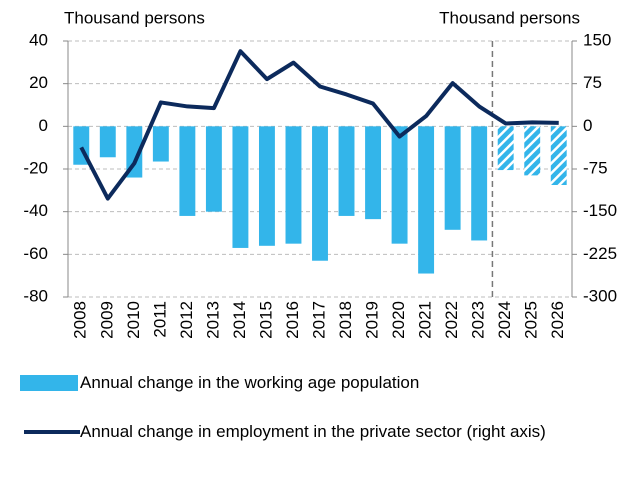 This screenshot has height=477, width=641. Describe the element at coordinates (372, 320) in the screenshot. I see `x-tick-label: 2019` at that location.